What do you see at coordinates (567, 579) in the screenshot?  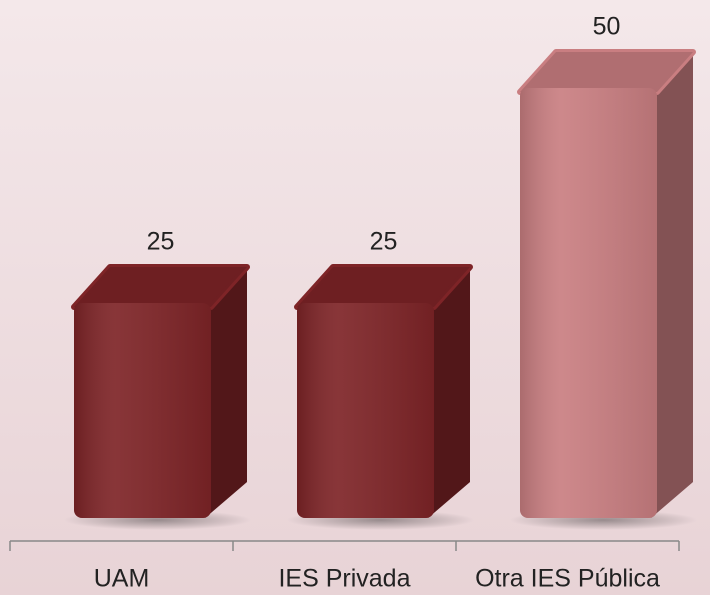 I see `x-tick-label: Otra IES Pública` at bounding box center [567, 579].